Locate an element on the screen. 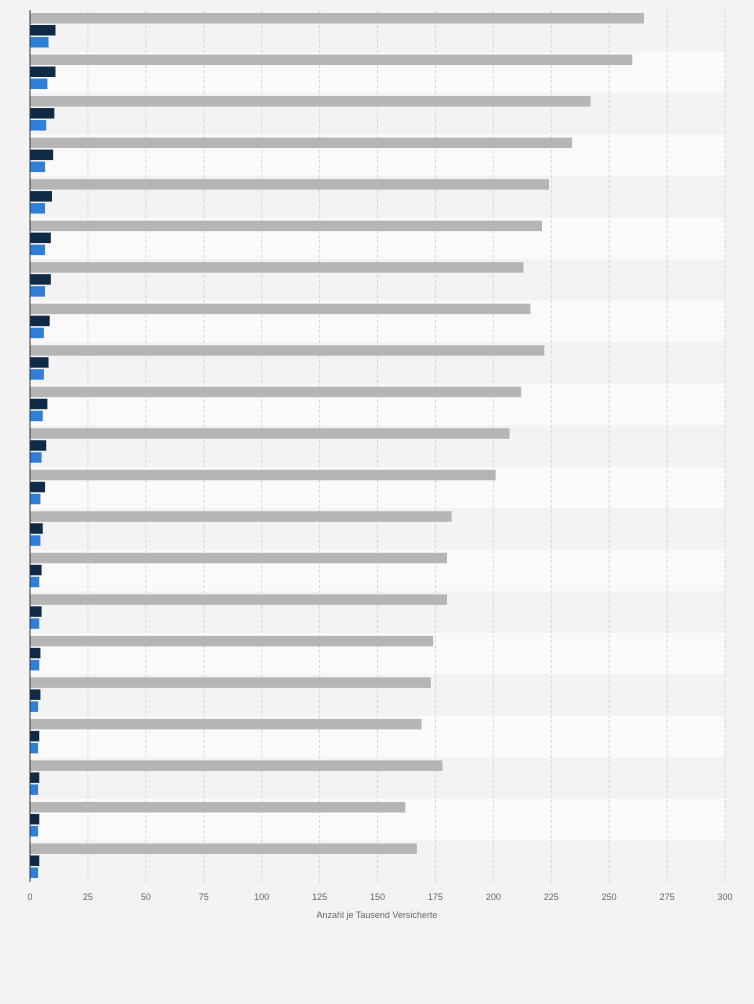 This screenshot has width=754, height=1004. x-tick-label: 225 is located at coordinates (551, 897).